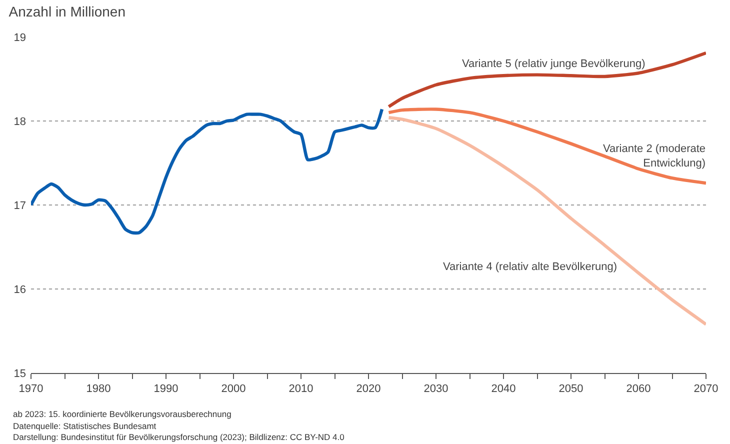 The height and width of the screenshot is (444, 730). What do you see at coordinates (85, 426) in the screenshot?
I see `text: Datenquelle: Statistisches Bundesamt` at bounding box center [85, 426].